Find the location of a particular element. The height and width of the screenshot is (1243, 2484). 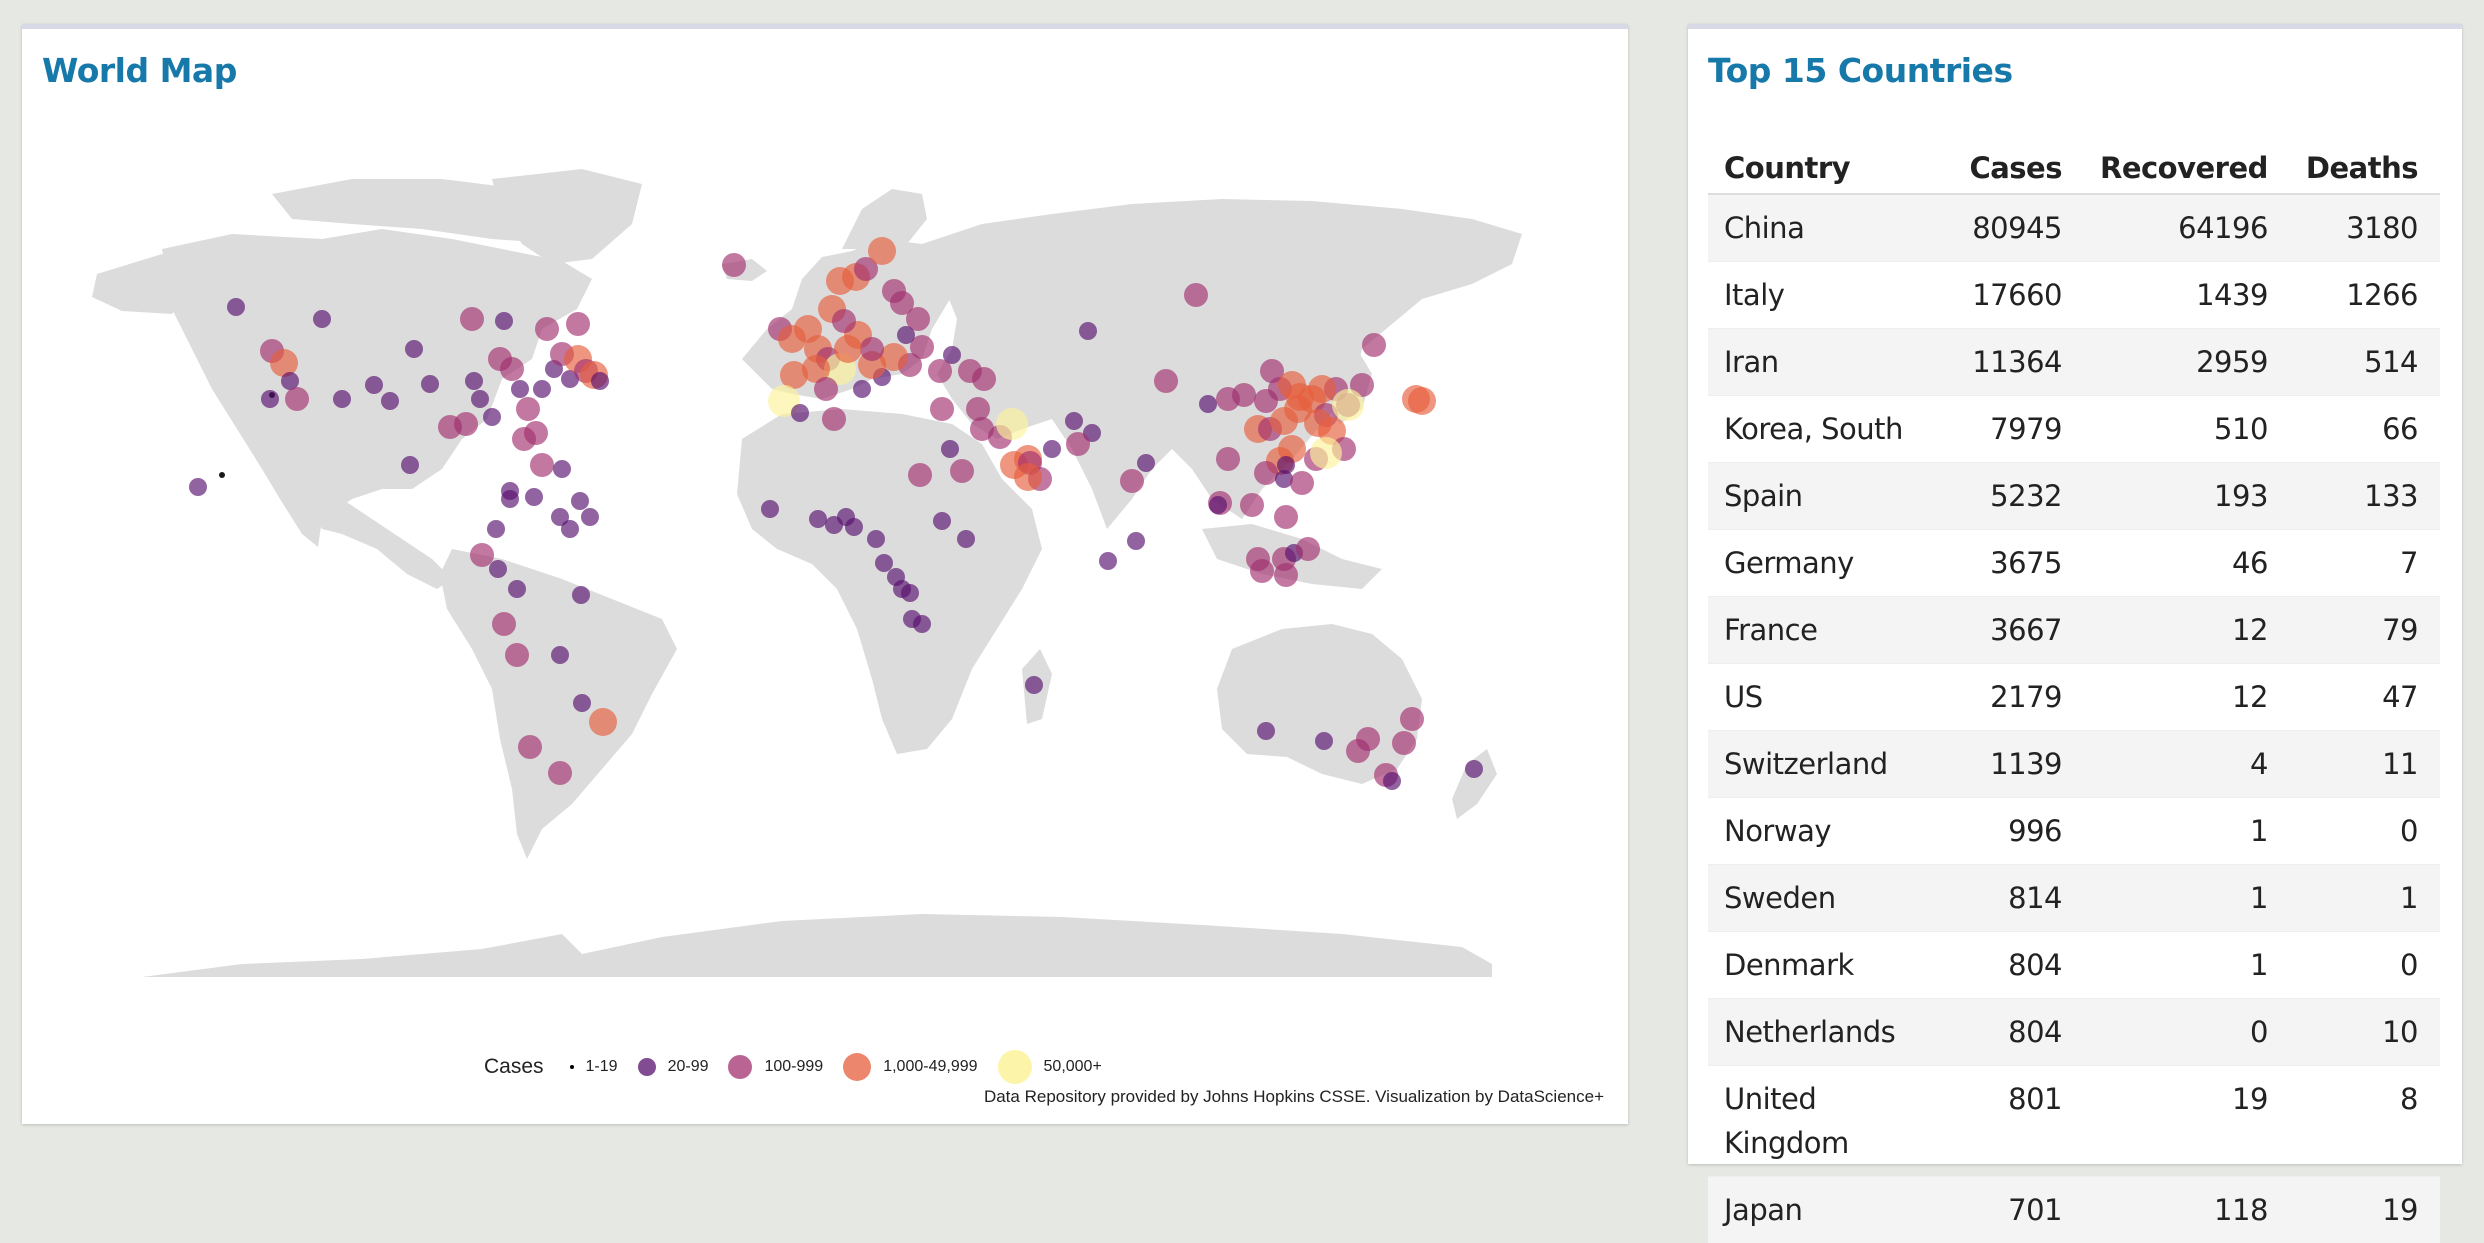

column-header-country: Country is located at coordinates (1830, 166).